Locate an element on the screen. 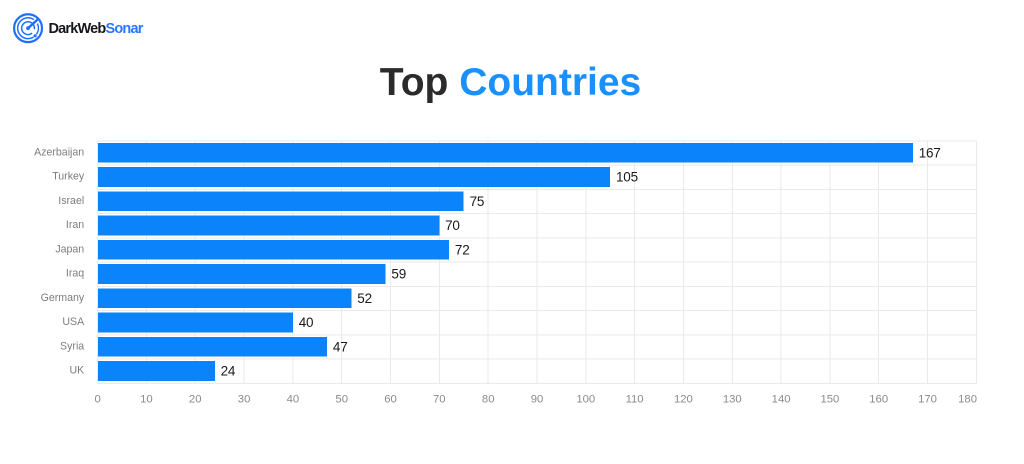  svg-text: 30 is located at coordinates (244, 399).